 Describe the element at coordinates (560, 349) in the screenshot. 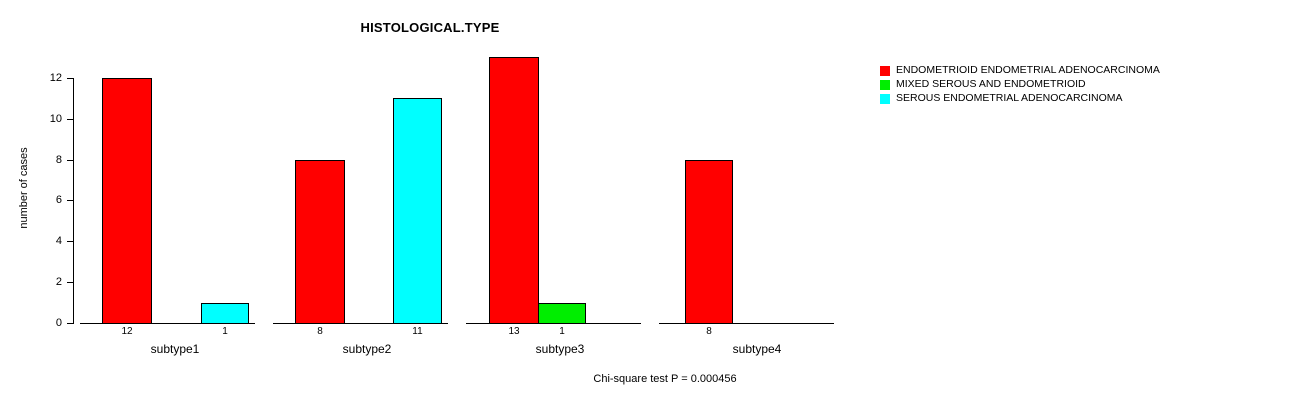

I see `group-label-subtype3: subtype3` at that location.